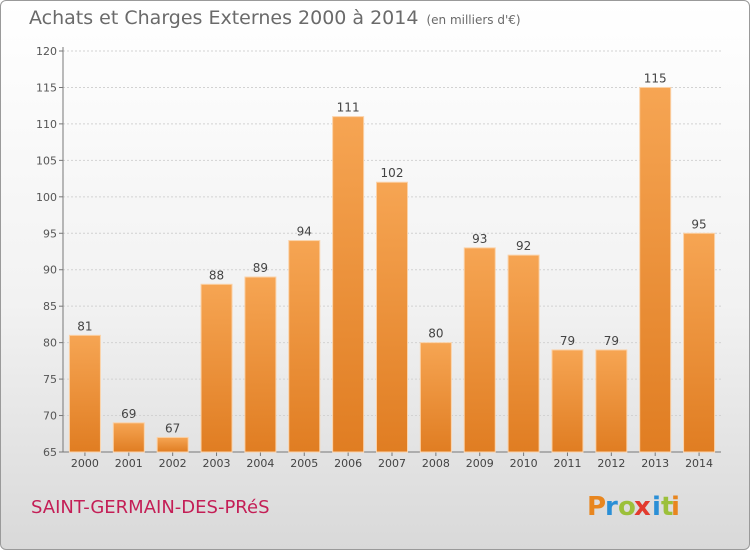 The width and height of the screenshot is (750, 550). What do you see at coordinates (50, 416) in the screenshot?
I see `y-tick-label: 70` at bounding box center [50, 416].